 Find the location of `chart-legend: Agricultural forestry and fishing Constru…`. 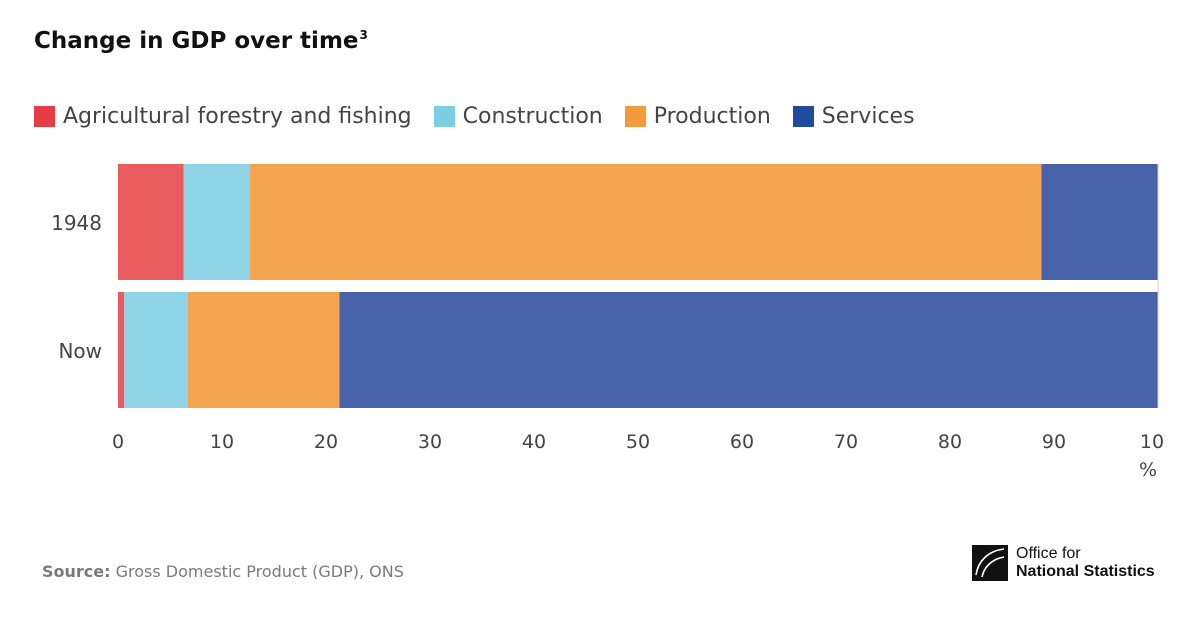

chart-legend: Agricultural forestry and fishing Constru… is located at coordinates (485, 116).